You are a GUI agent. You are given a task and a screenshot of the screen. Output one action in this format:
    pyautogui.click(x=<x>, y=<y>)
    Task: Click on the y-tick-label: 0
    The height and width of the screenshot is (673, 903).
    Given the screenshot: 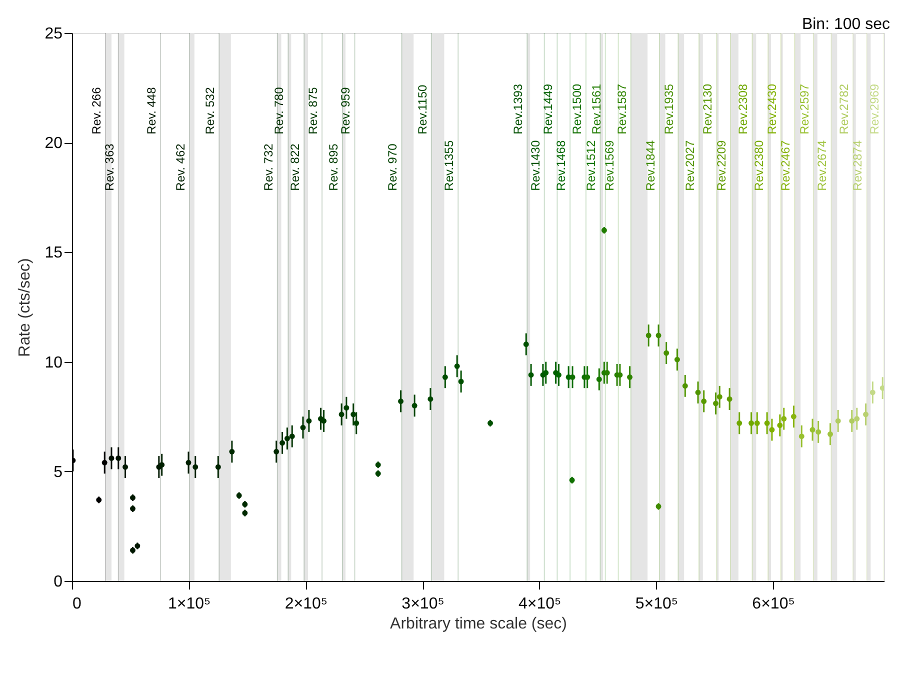 What is the action you would take?
    pyautogui.click(x=58, y=582)
    